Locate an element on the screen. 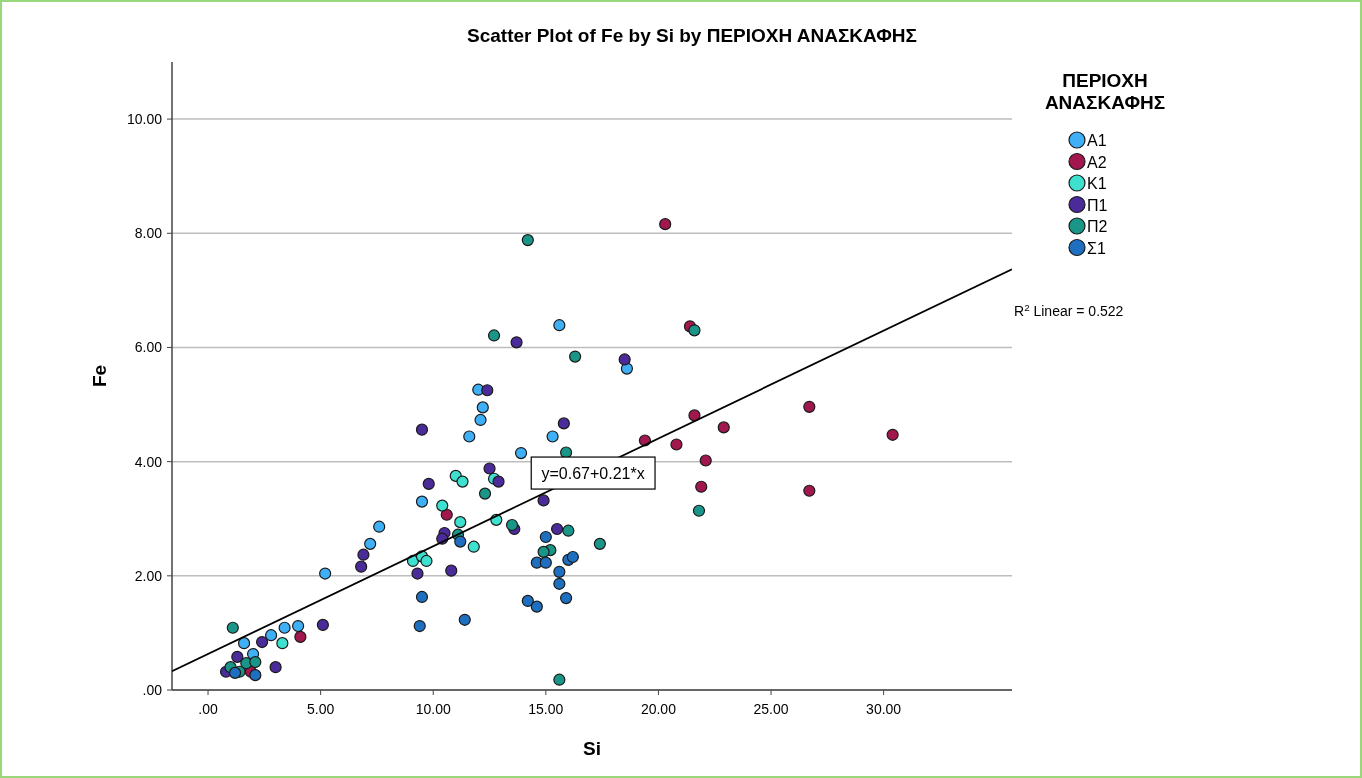  legend-label: Π1 is located at coordinates (1097, 205).